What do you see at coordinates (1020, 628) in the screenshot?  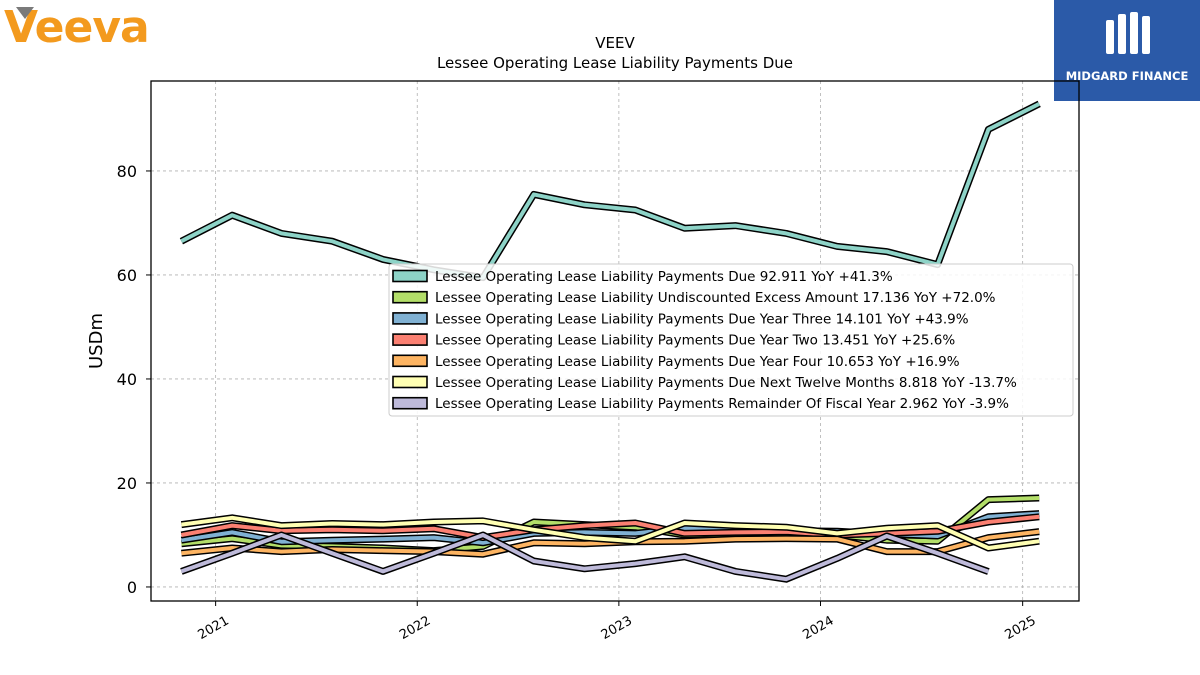 I see `x-tick-label: 2025` at bounding box center [1020, 628].